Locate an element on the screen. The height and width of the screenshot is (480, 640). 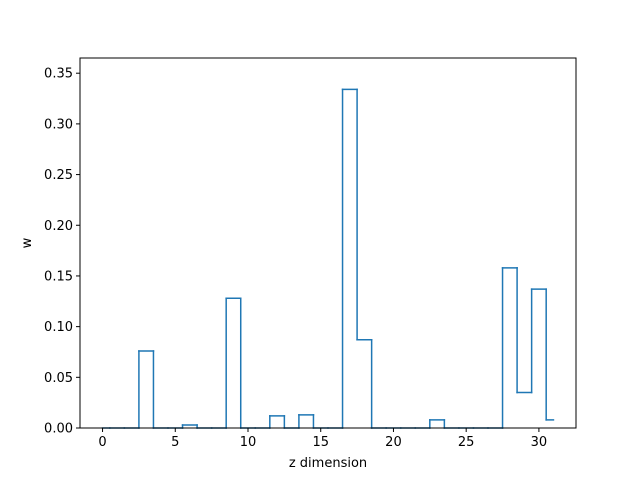
x-tick-label: 10 is located at coordinates (248, 442).